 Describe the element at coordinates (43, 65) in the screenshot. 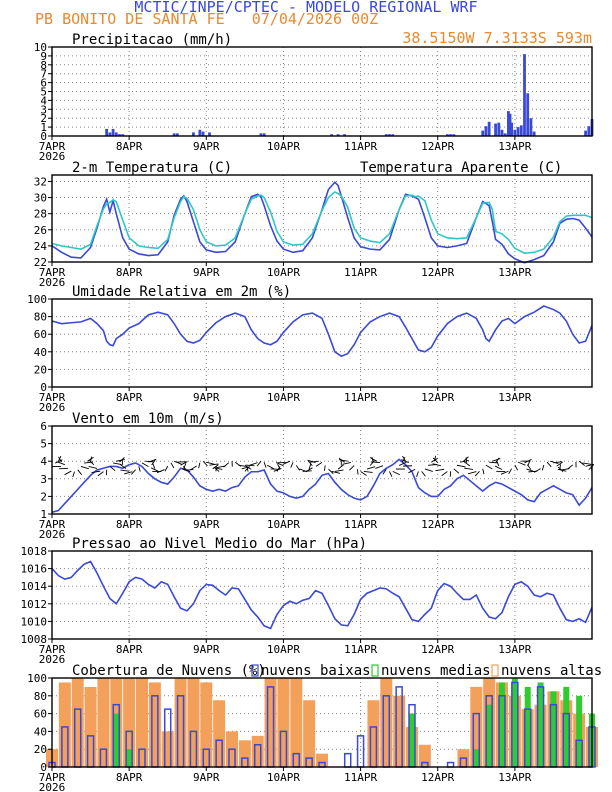

I see `y-tick-label: 8` at that location.